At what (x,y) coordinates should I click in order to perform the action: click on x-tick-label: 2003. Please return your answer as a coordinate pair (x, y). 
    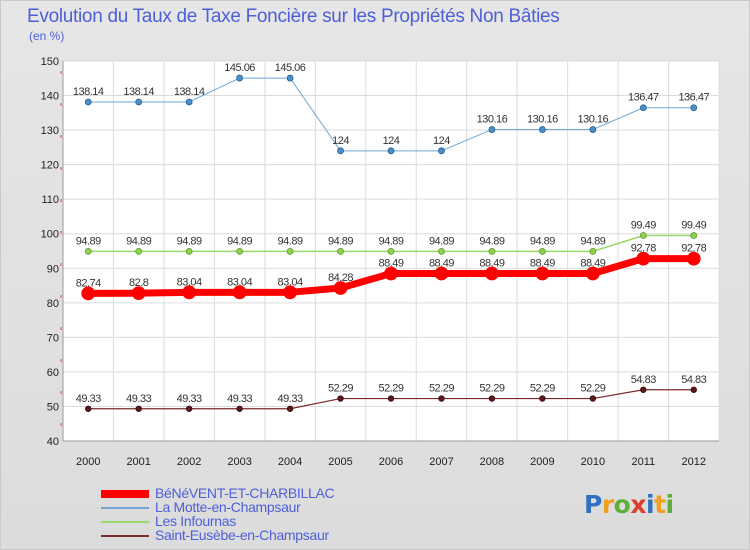
    Looking at the image, I should click on (239, 462).